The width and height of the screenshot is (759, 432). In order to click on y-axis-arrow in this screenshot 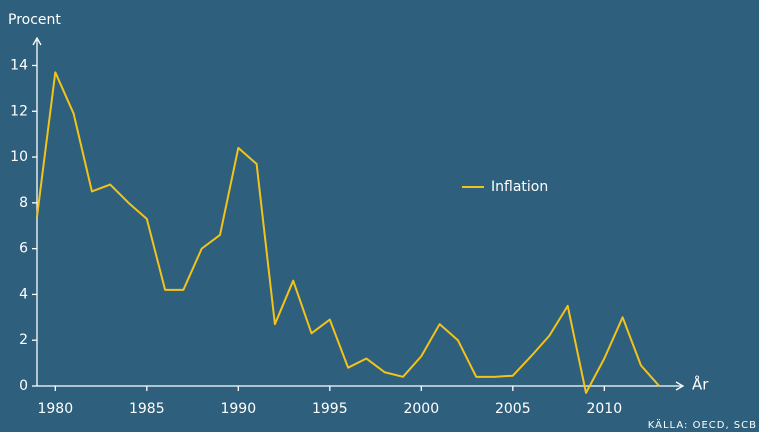, I will do `click(37, 41)`.